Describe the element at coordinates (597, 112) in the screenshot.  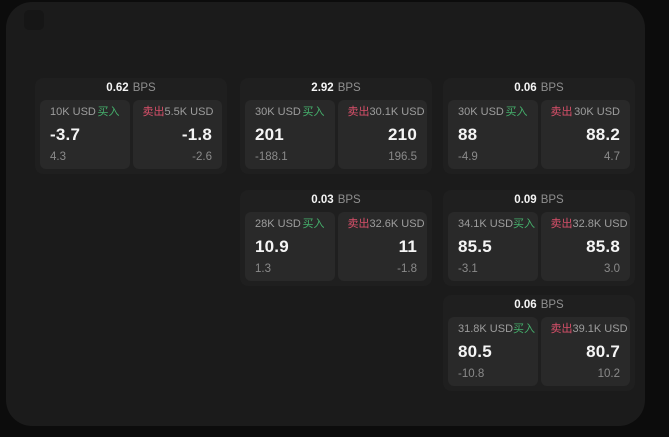
I see `sell-amount: 30K USD` at that location.